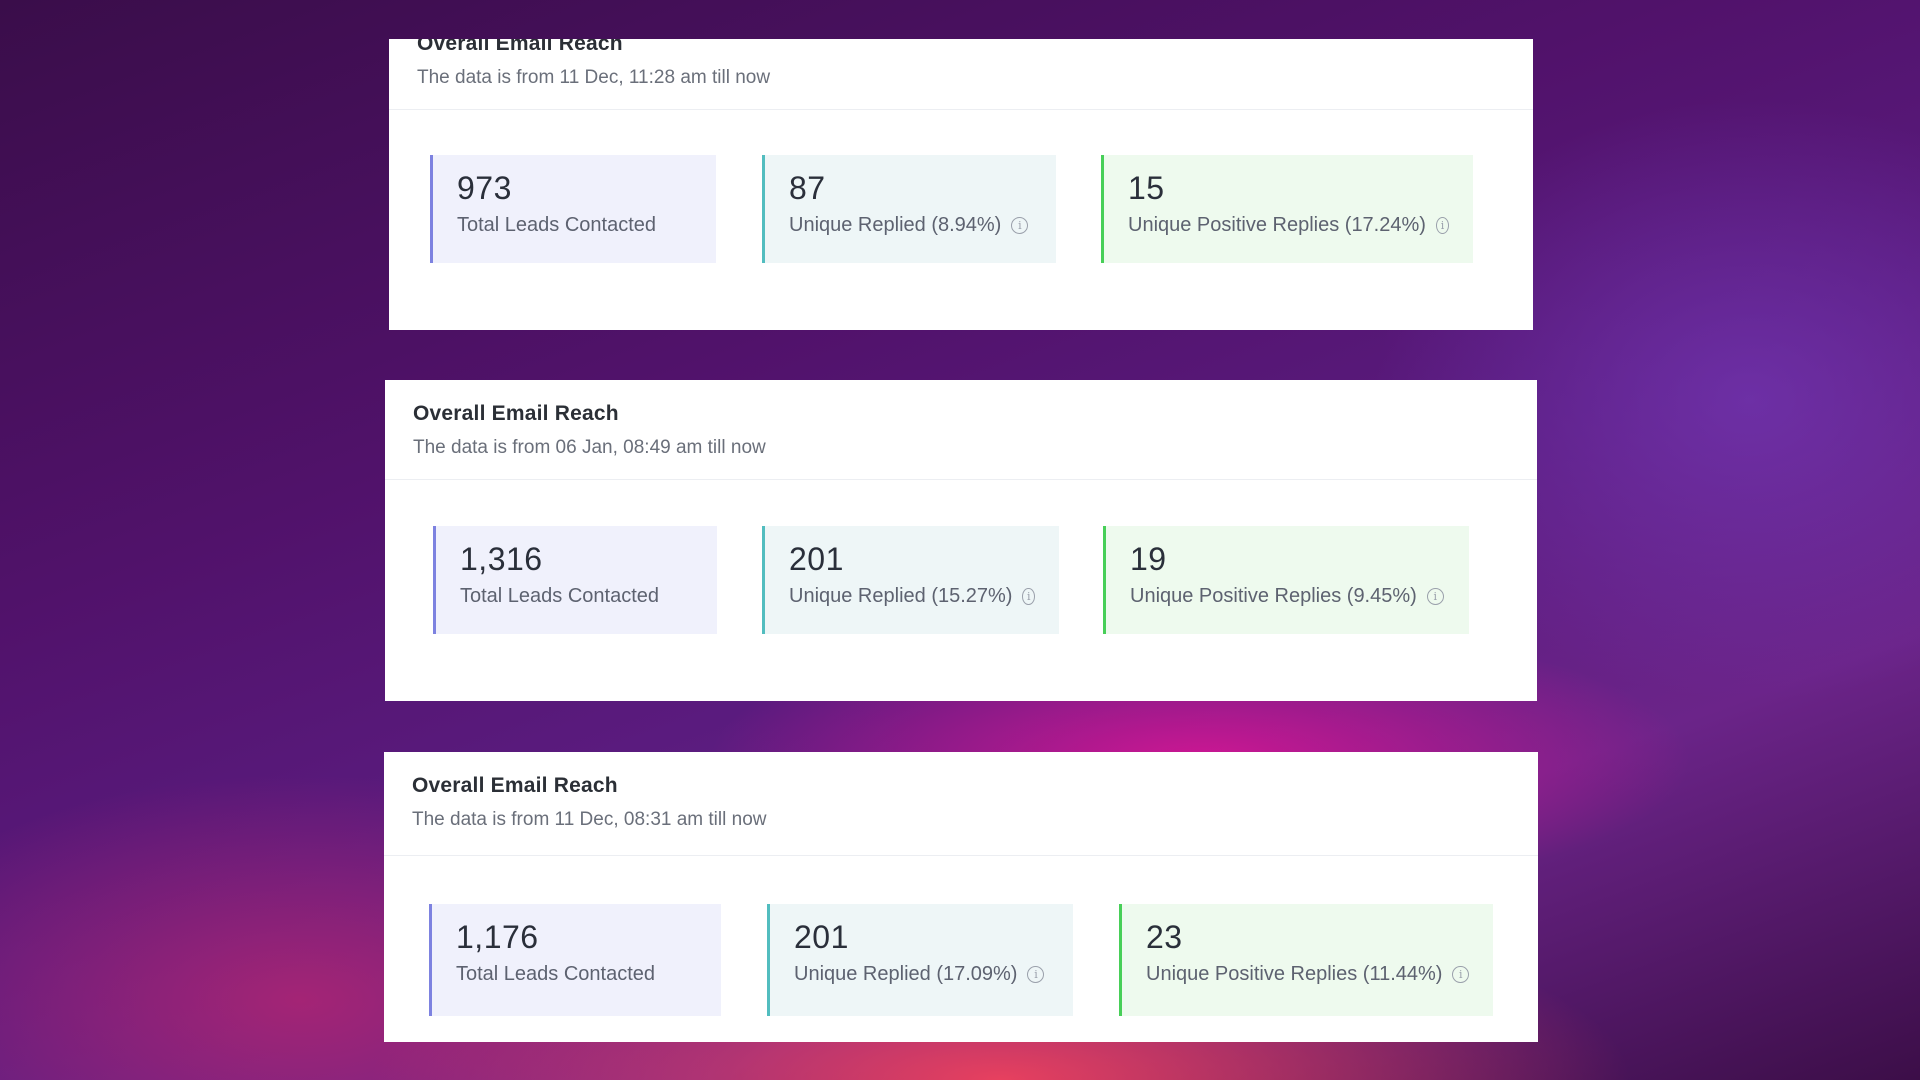 The height and width of the screenshot is (1080, 1920). What do you see at coordinates (1306, 960) in the screenshot?
I see `positive-replies-card: 23 Unique Positive Replies (11.44%) i` at bounding box center [1306, 960].